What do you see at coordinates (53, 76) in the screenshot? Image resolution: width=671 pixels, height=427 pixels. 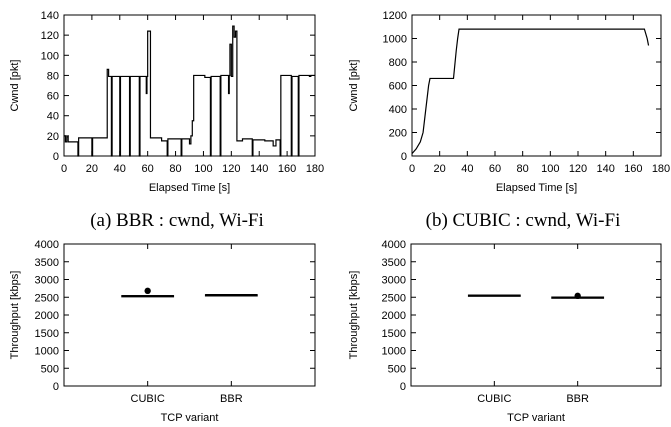 I see `y-tick-label: 80` at bounding box center [53, 76].